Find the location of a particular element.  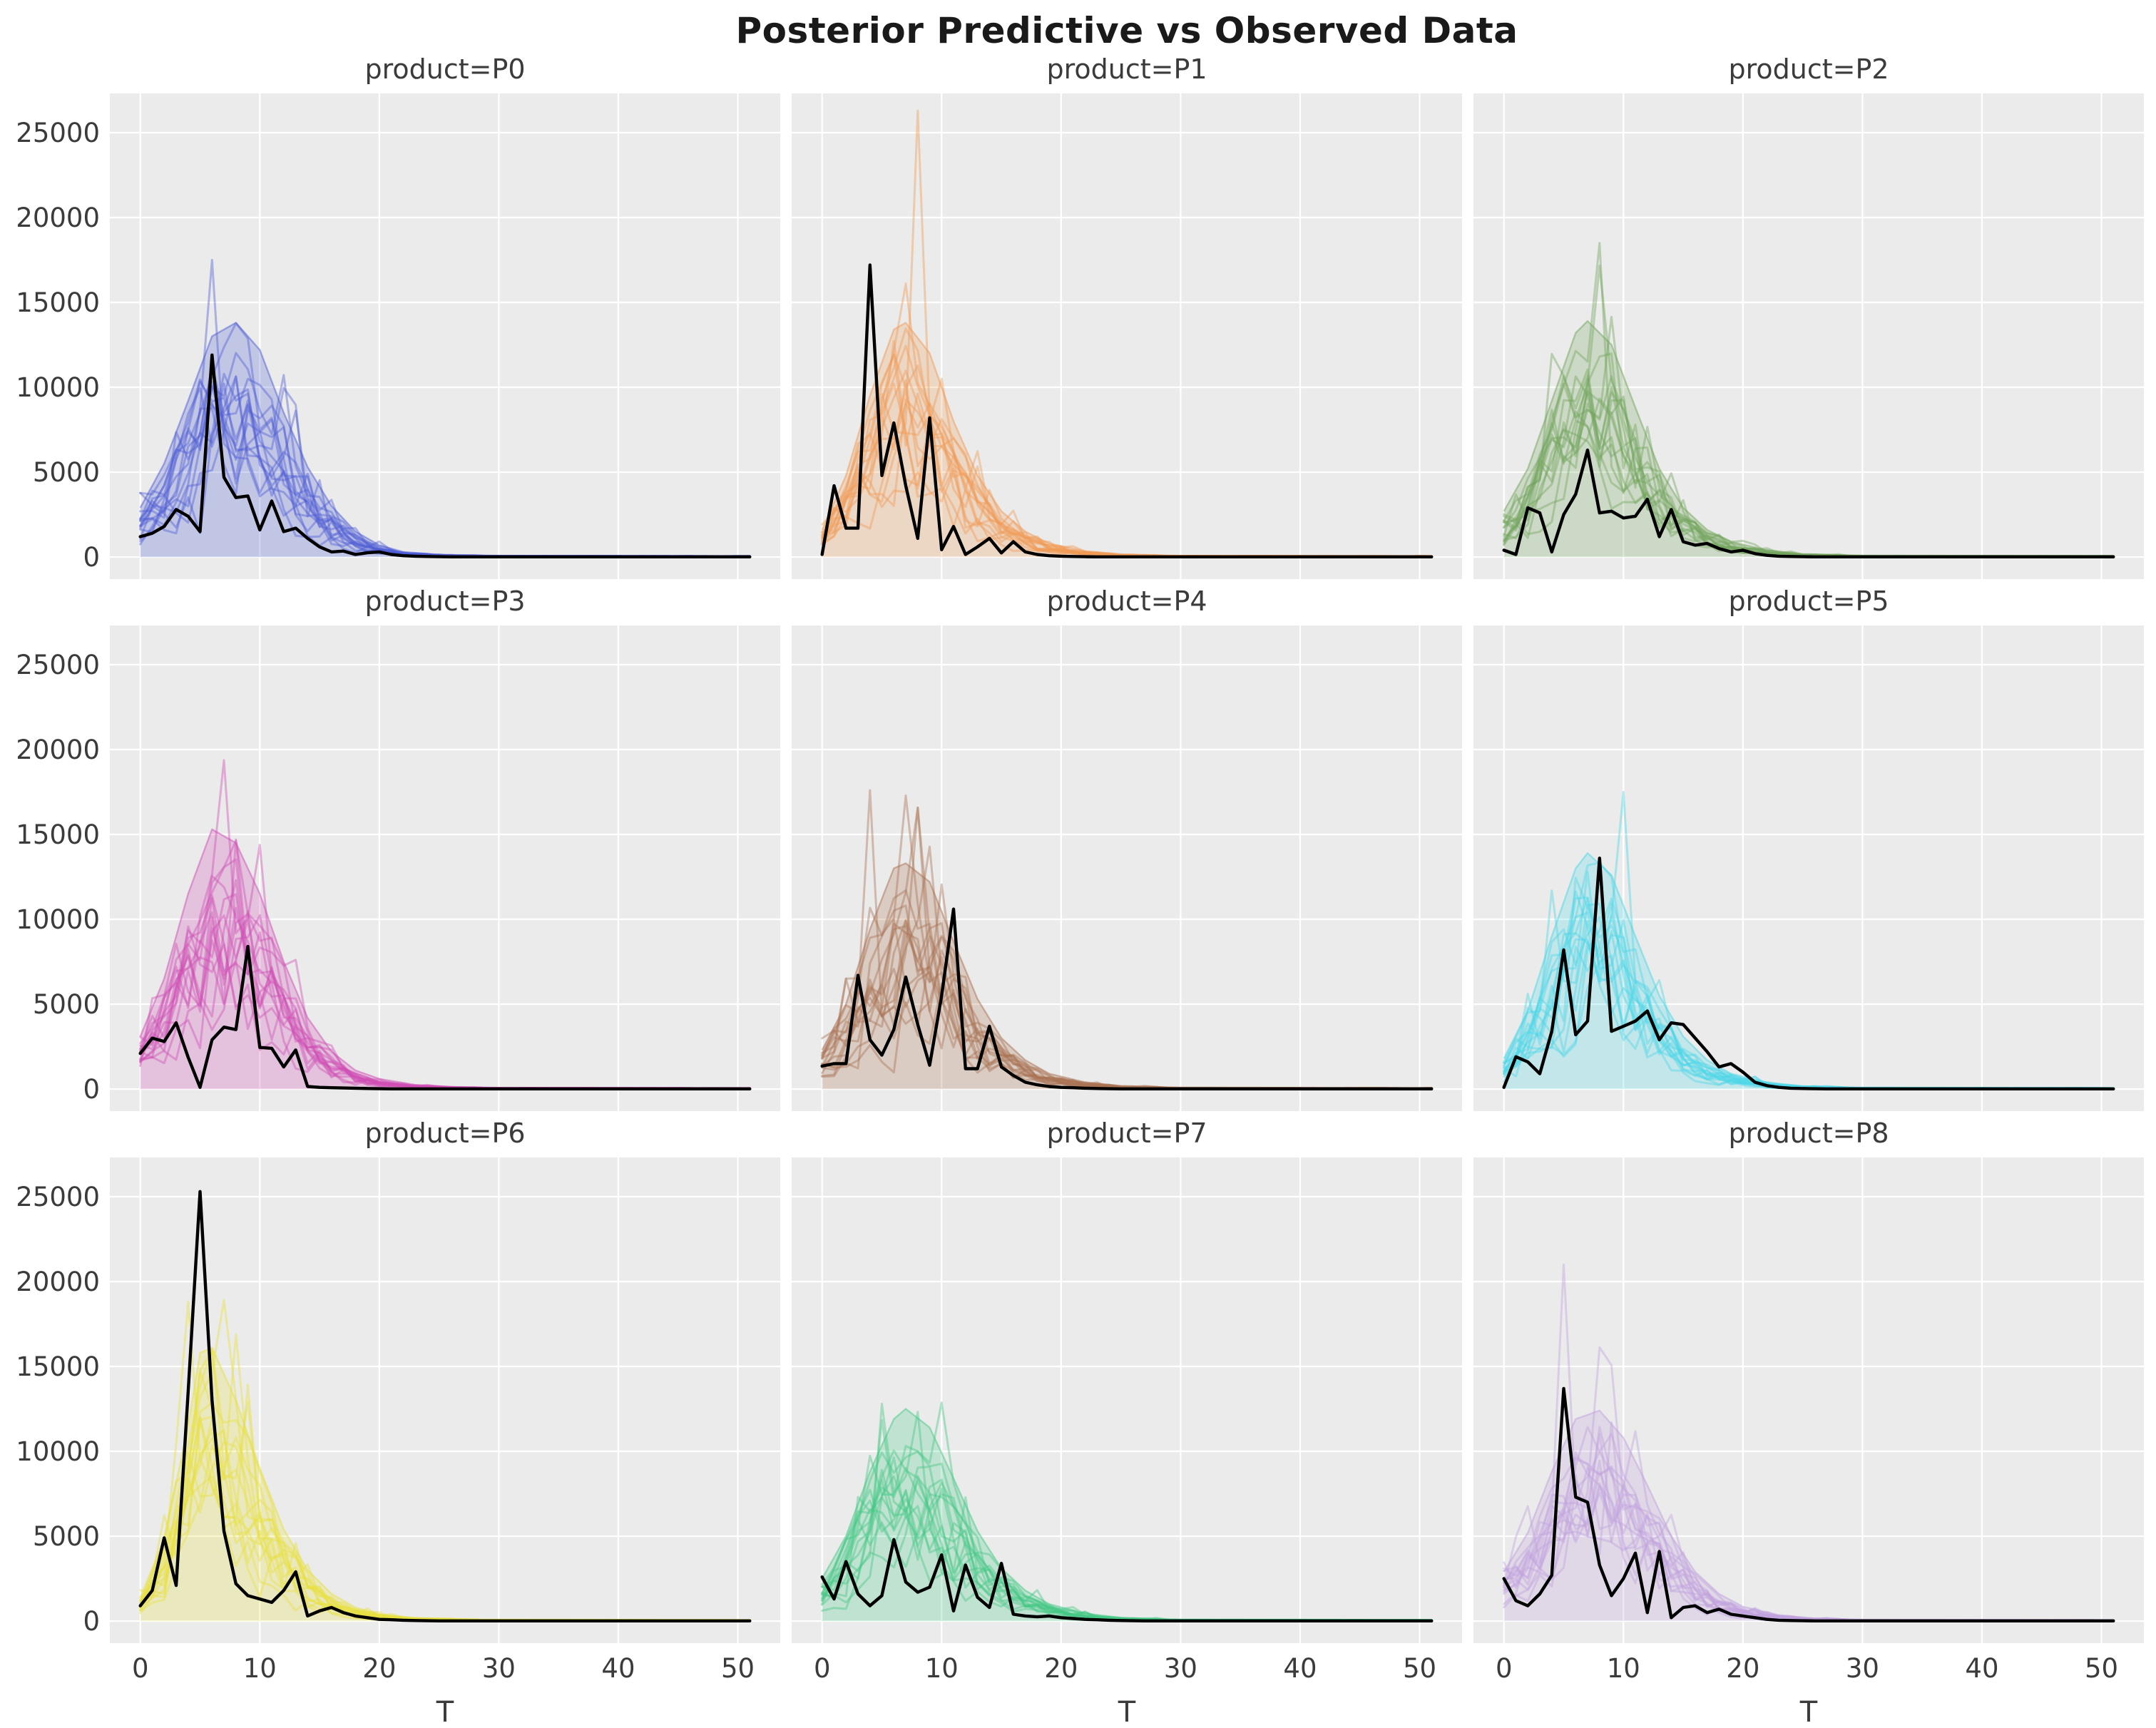

envelope-fill-P7 is located at coordinates (1127, 1516).